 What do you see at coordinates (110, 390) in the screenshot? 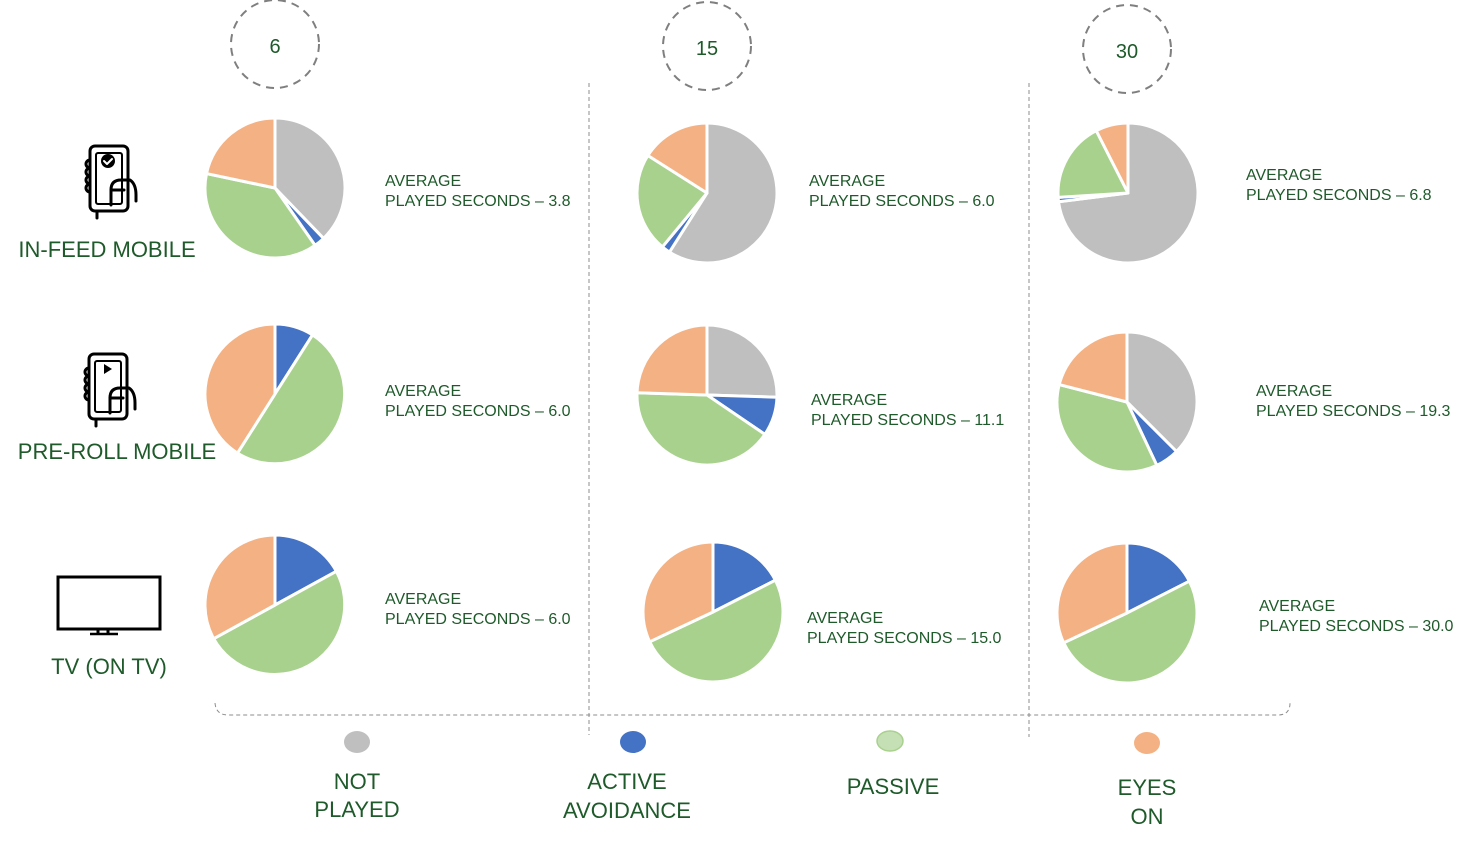
I see `hand-phone-play-icon` at bounding box center [110, 390].